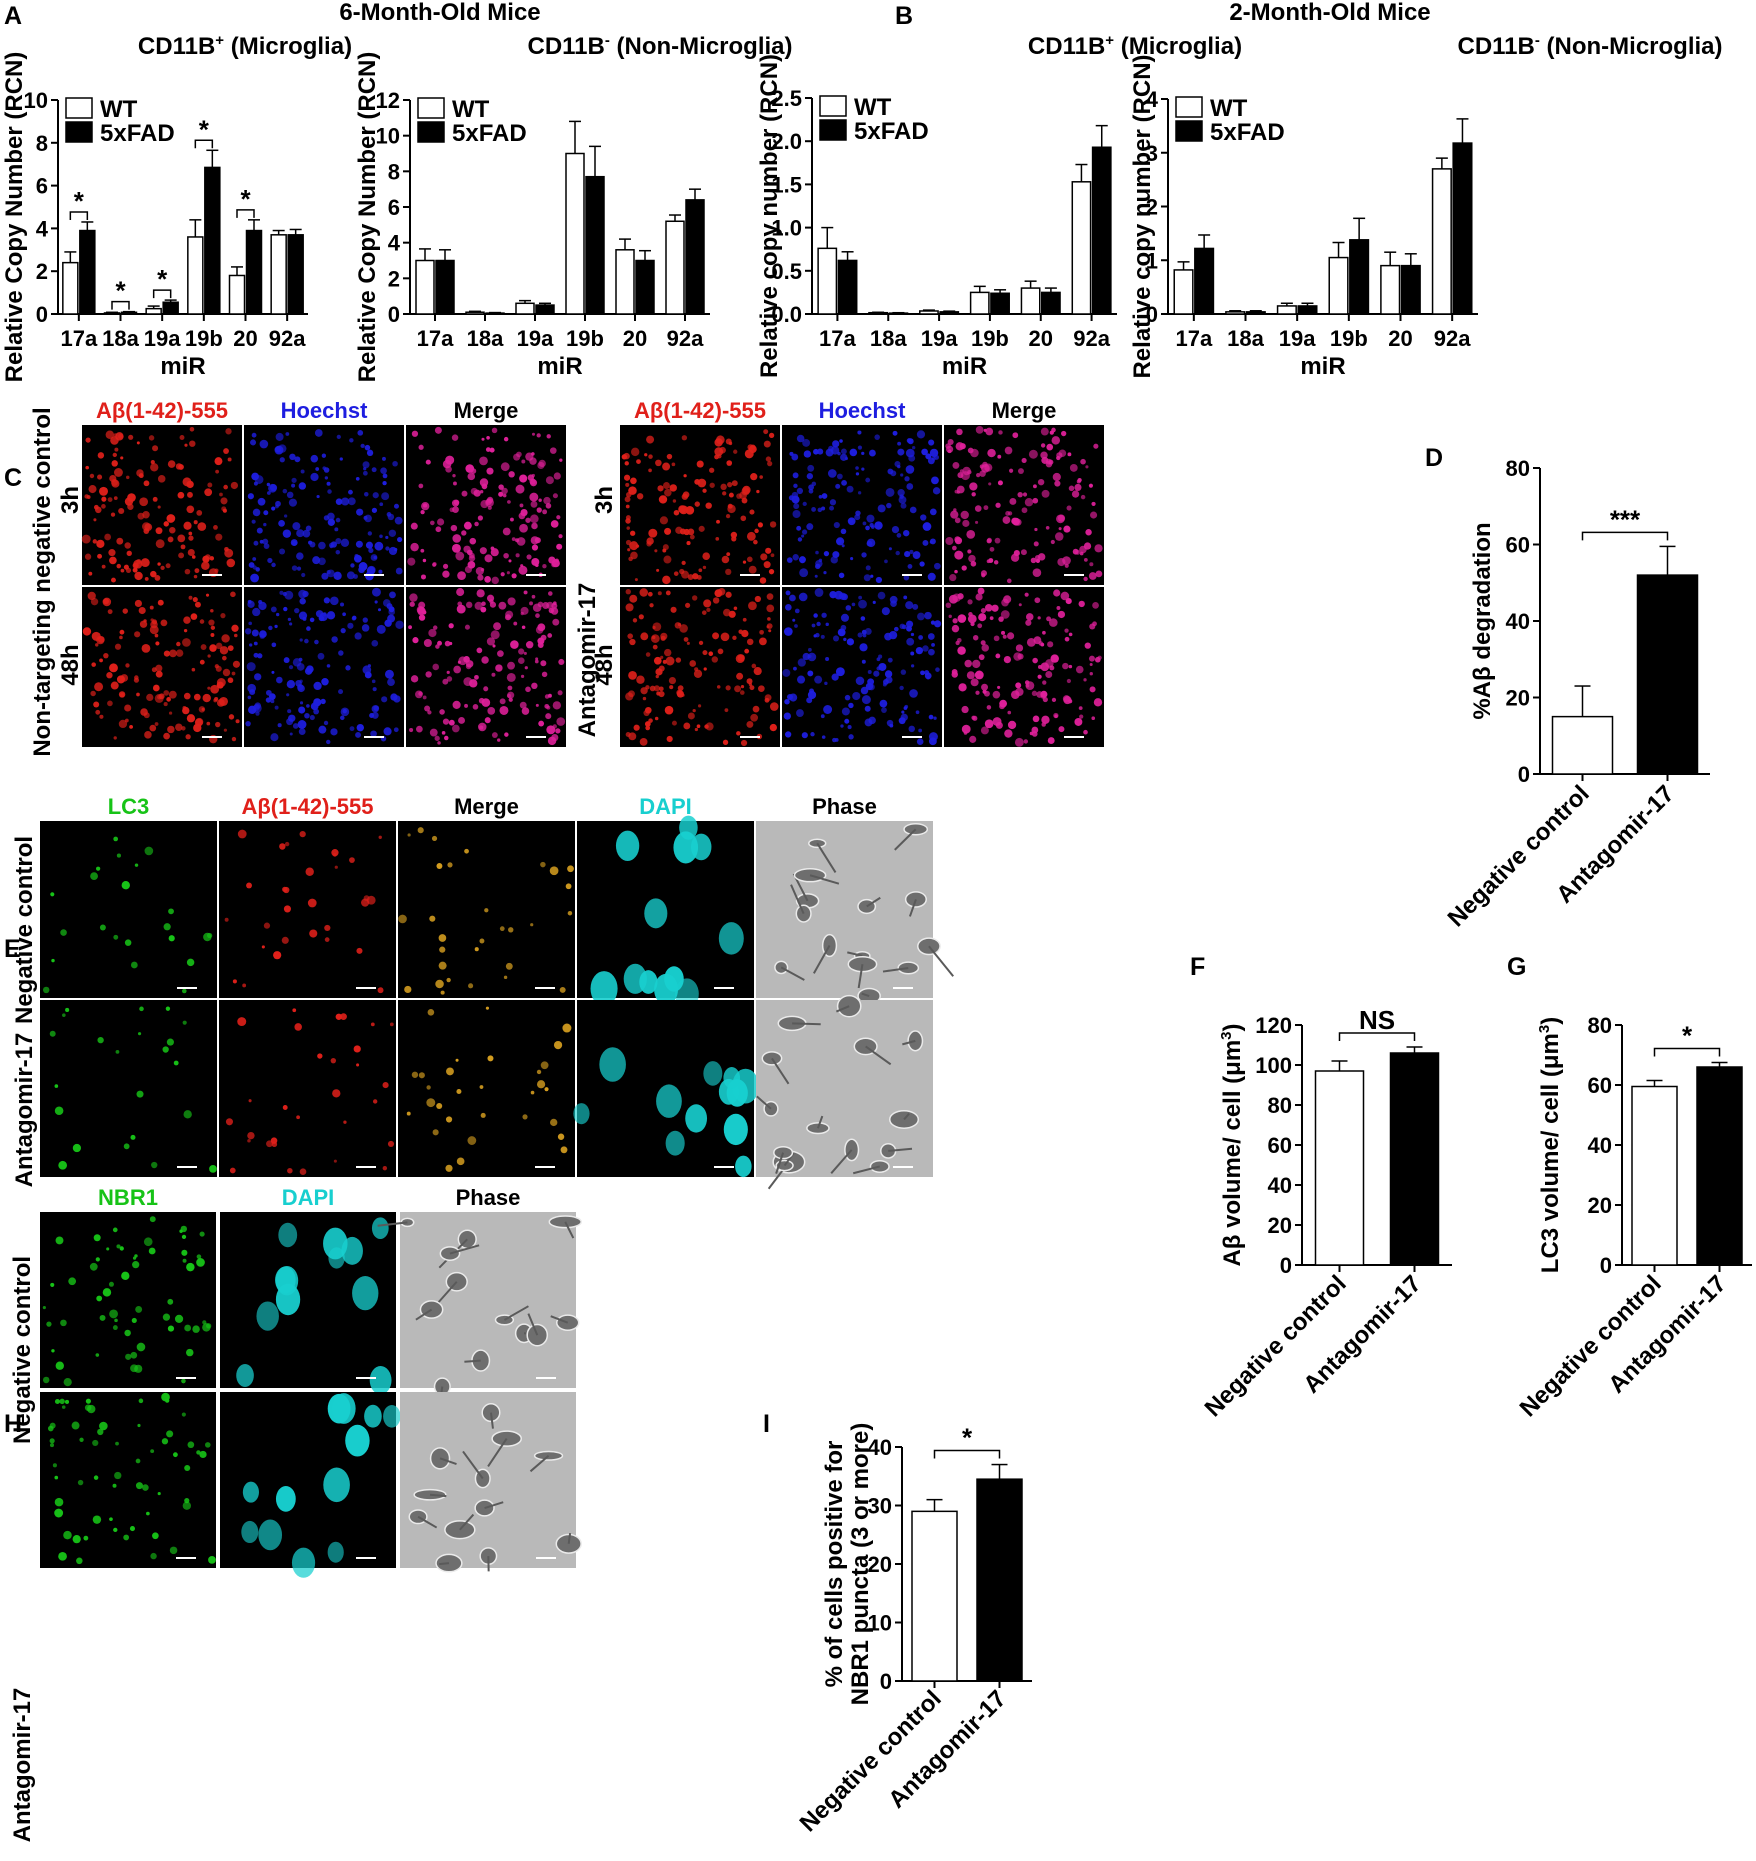 The width and height of the screenshot is (1756, 1861). I want to click on y-tick-label: 10, so click(36, 100).